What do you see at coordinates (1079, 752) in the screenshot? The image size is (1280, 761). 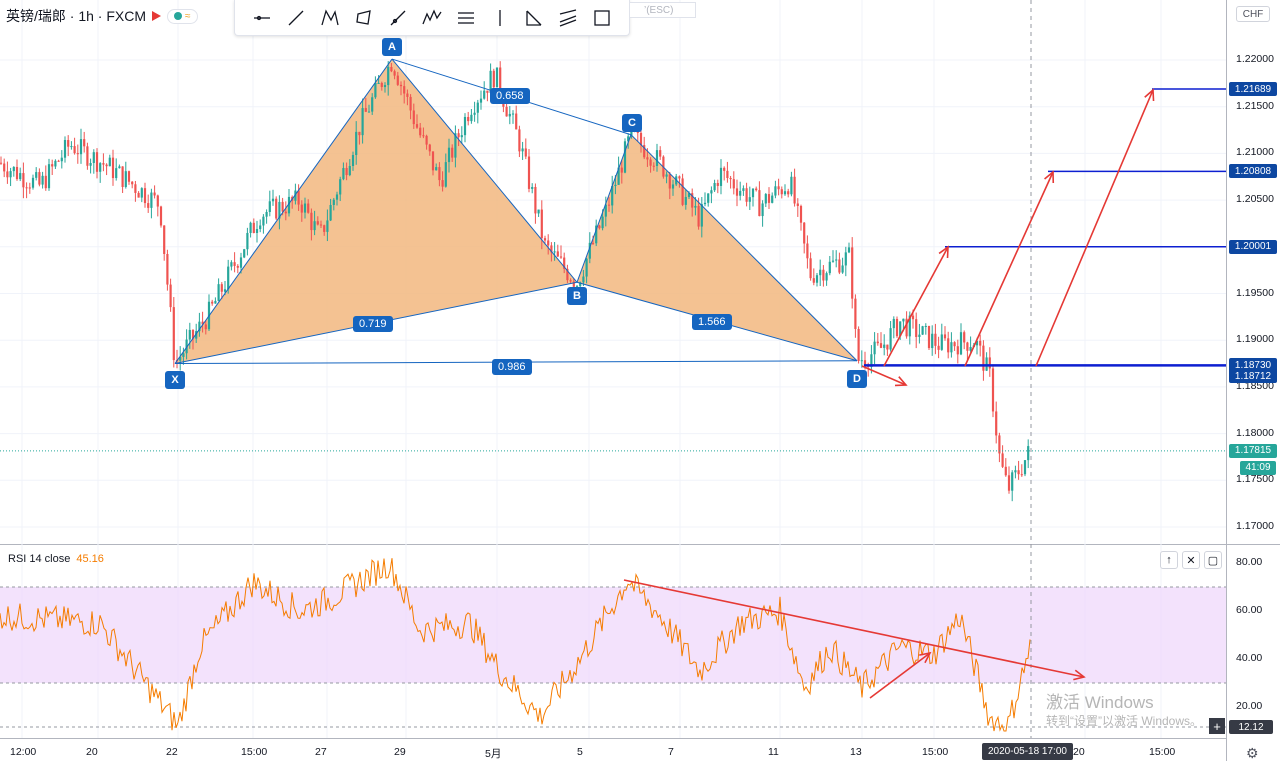 I see `time-tick-label: 20` at bounding box center [1079, 752].